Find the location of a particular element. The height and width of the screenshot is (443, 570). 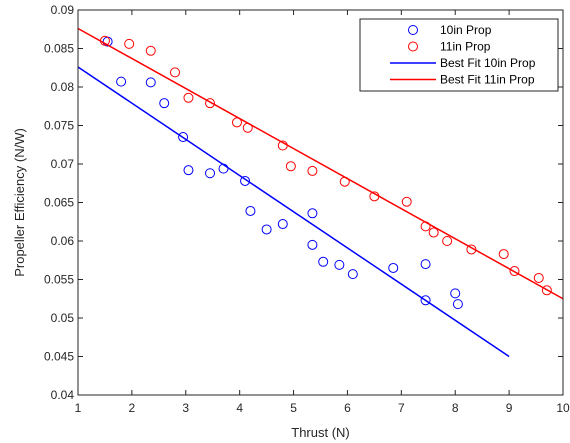

x-tick-label-0: 1 is located at coordinates (78, 408).